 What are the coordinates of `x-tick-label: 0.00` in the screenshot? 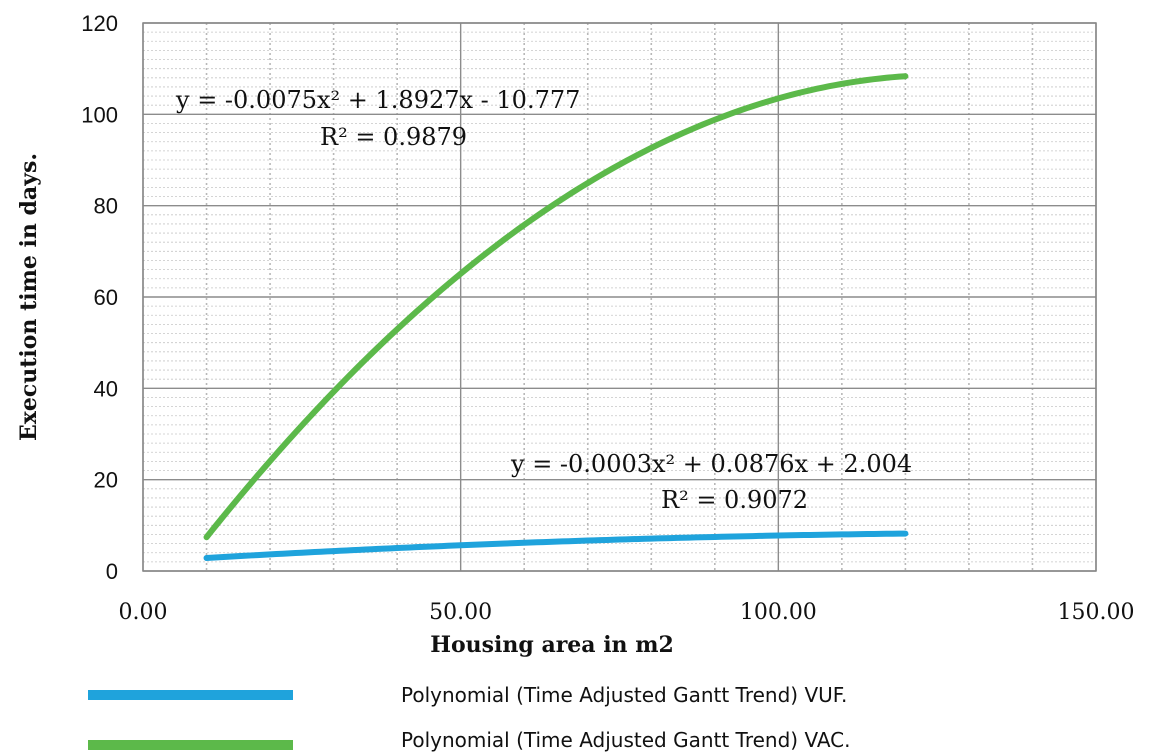 It's located at (143, 612).